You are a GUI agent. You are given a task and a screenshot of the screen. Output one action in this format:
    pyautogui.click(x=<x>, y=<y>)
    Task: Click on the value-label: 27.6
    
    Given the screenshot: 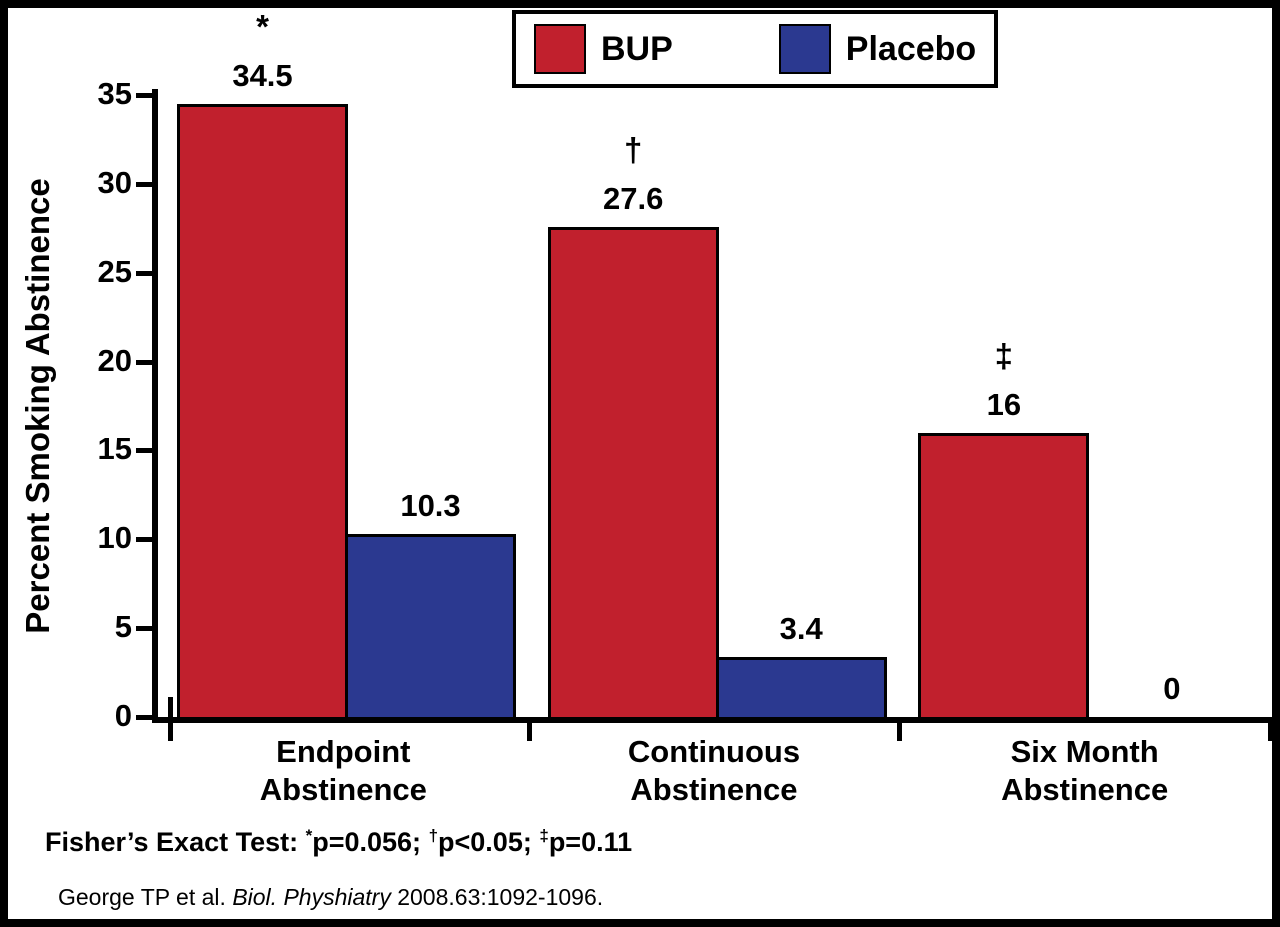 What is the action you would take?
    pyautogui.click(x=633, y=198)
    